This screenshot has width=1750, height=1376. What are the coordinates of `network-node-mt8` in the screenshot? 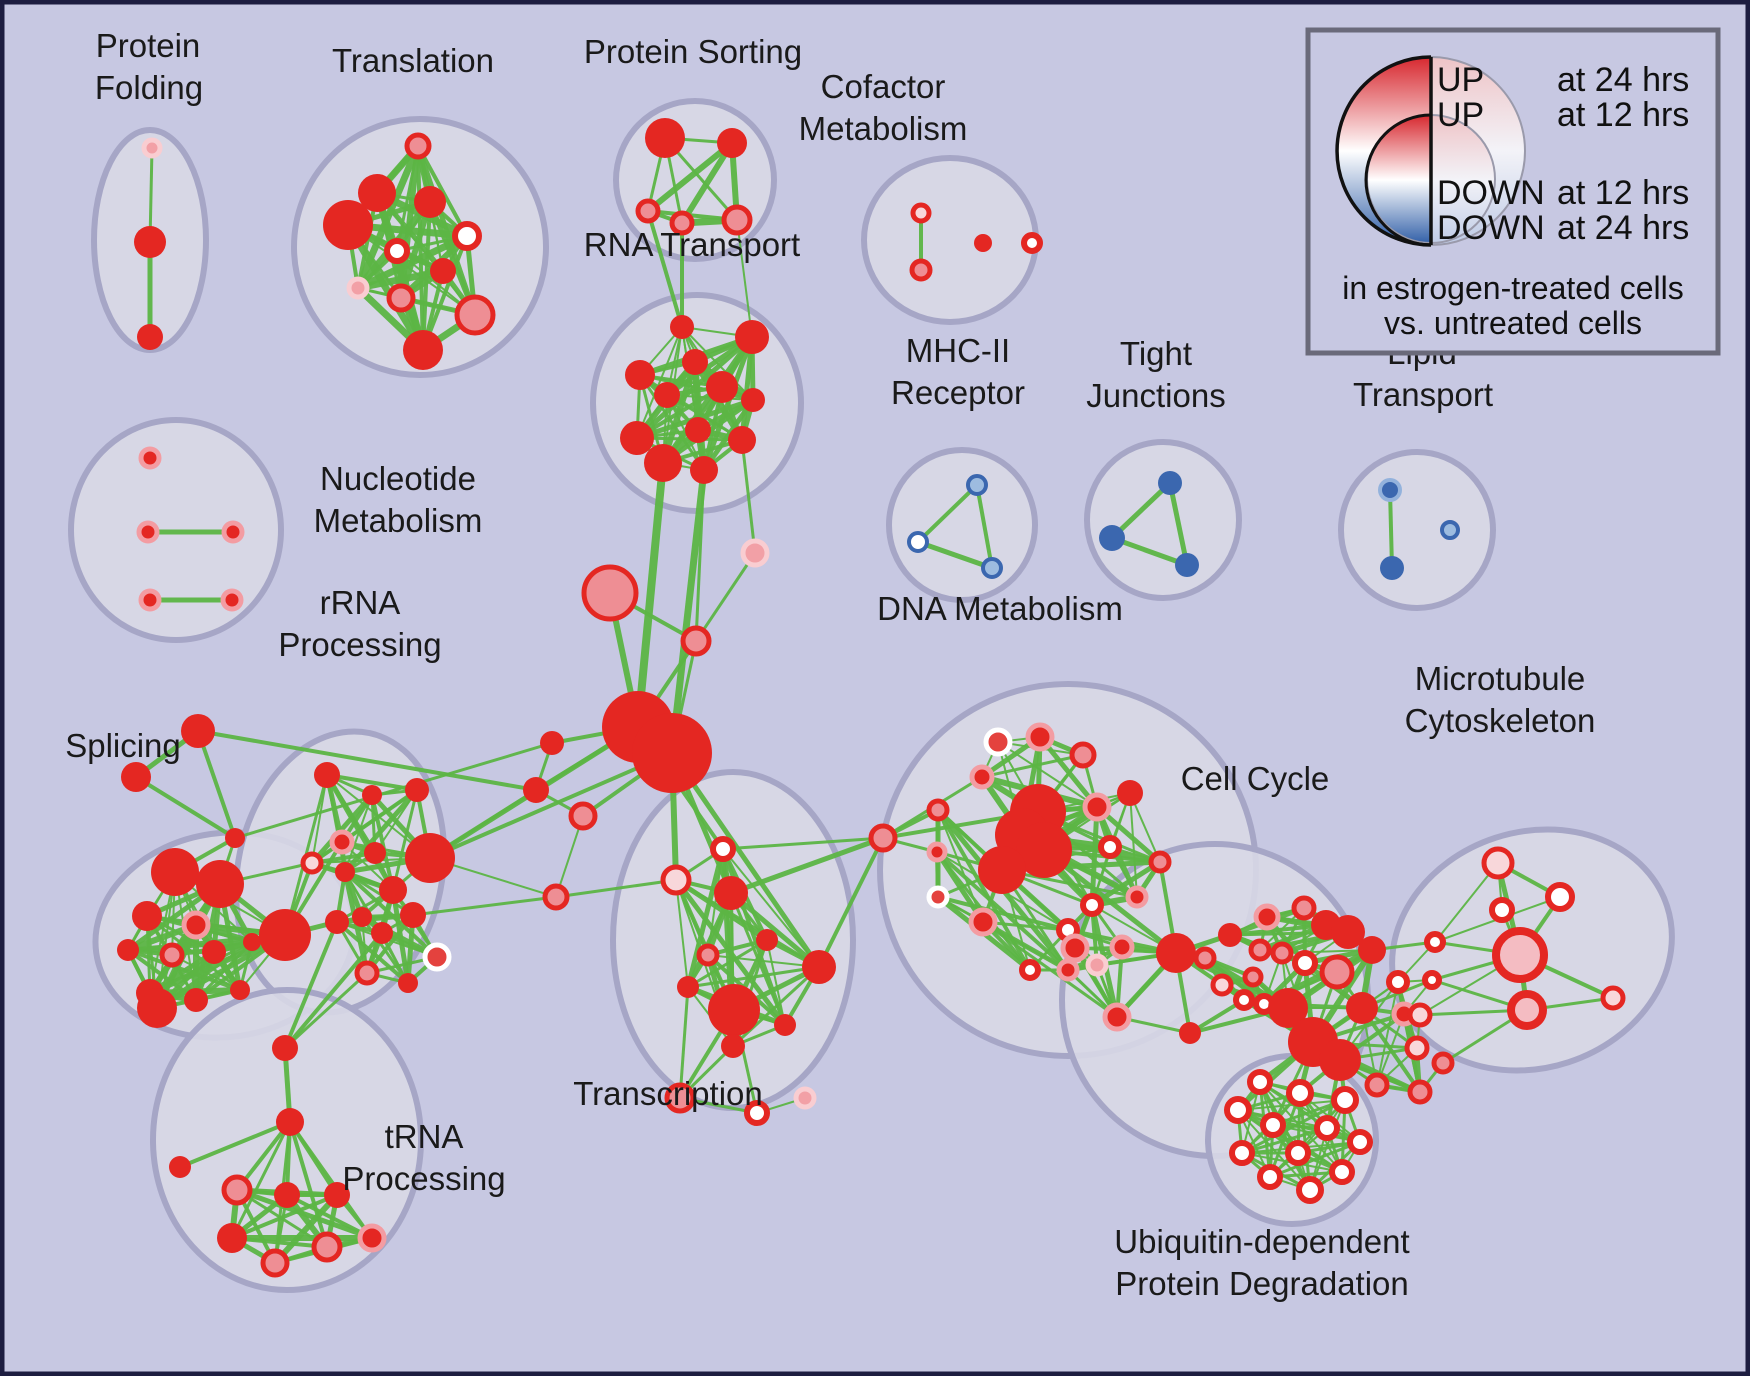 It's located at (1613, 998).